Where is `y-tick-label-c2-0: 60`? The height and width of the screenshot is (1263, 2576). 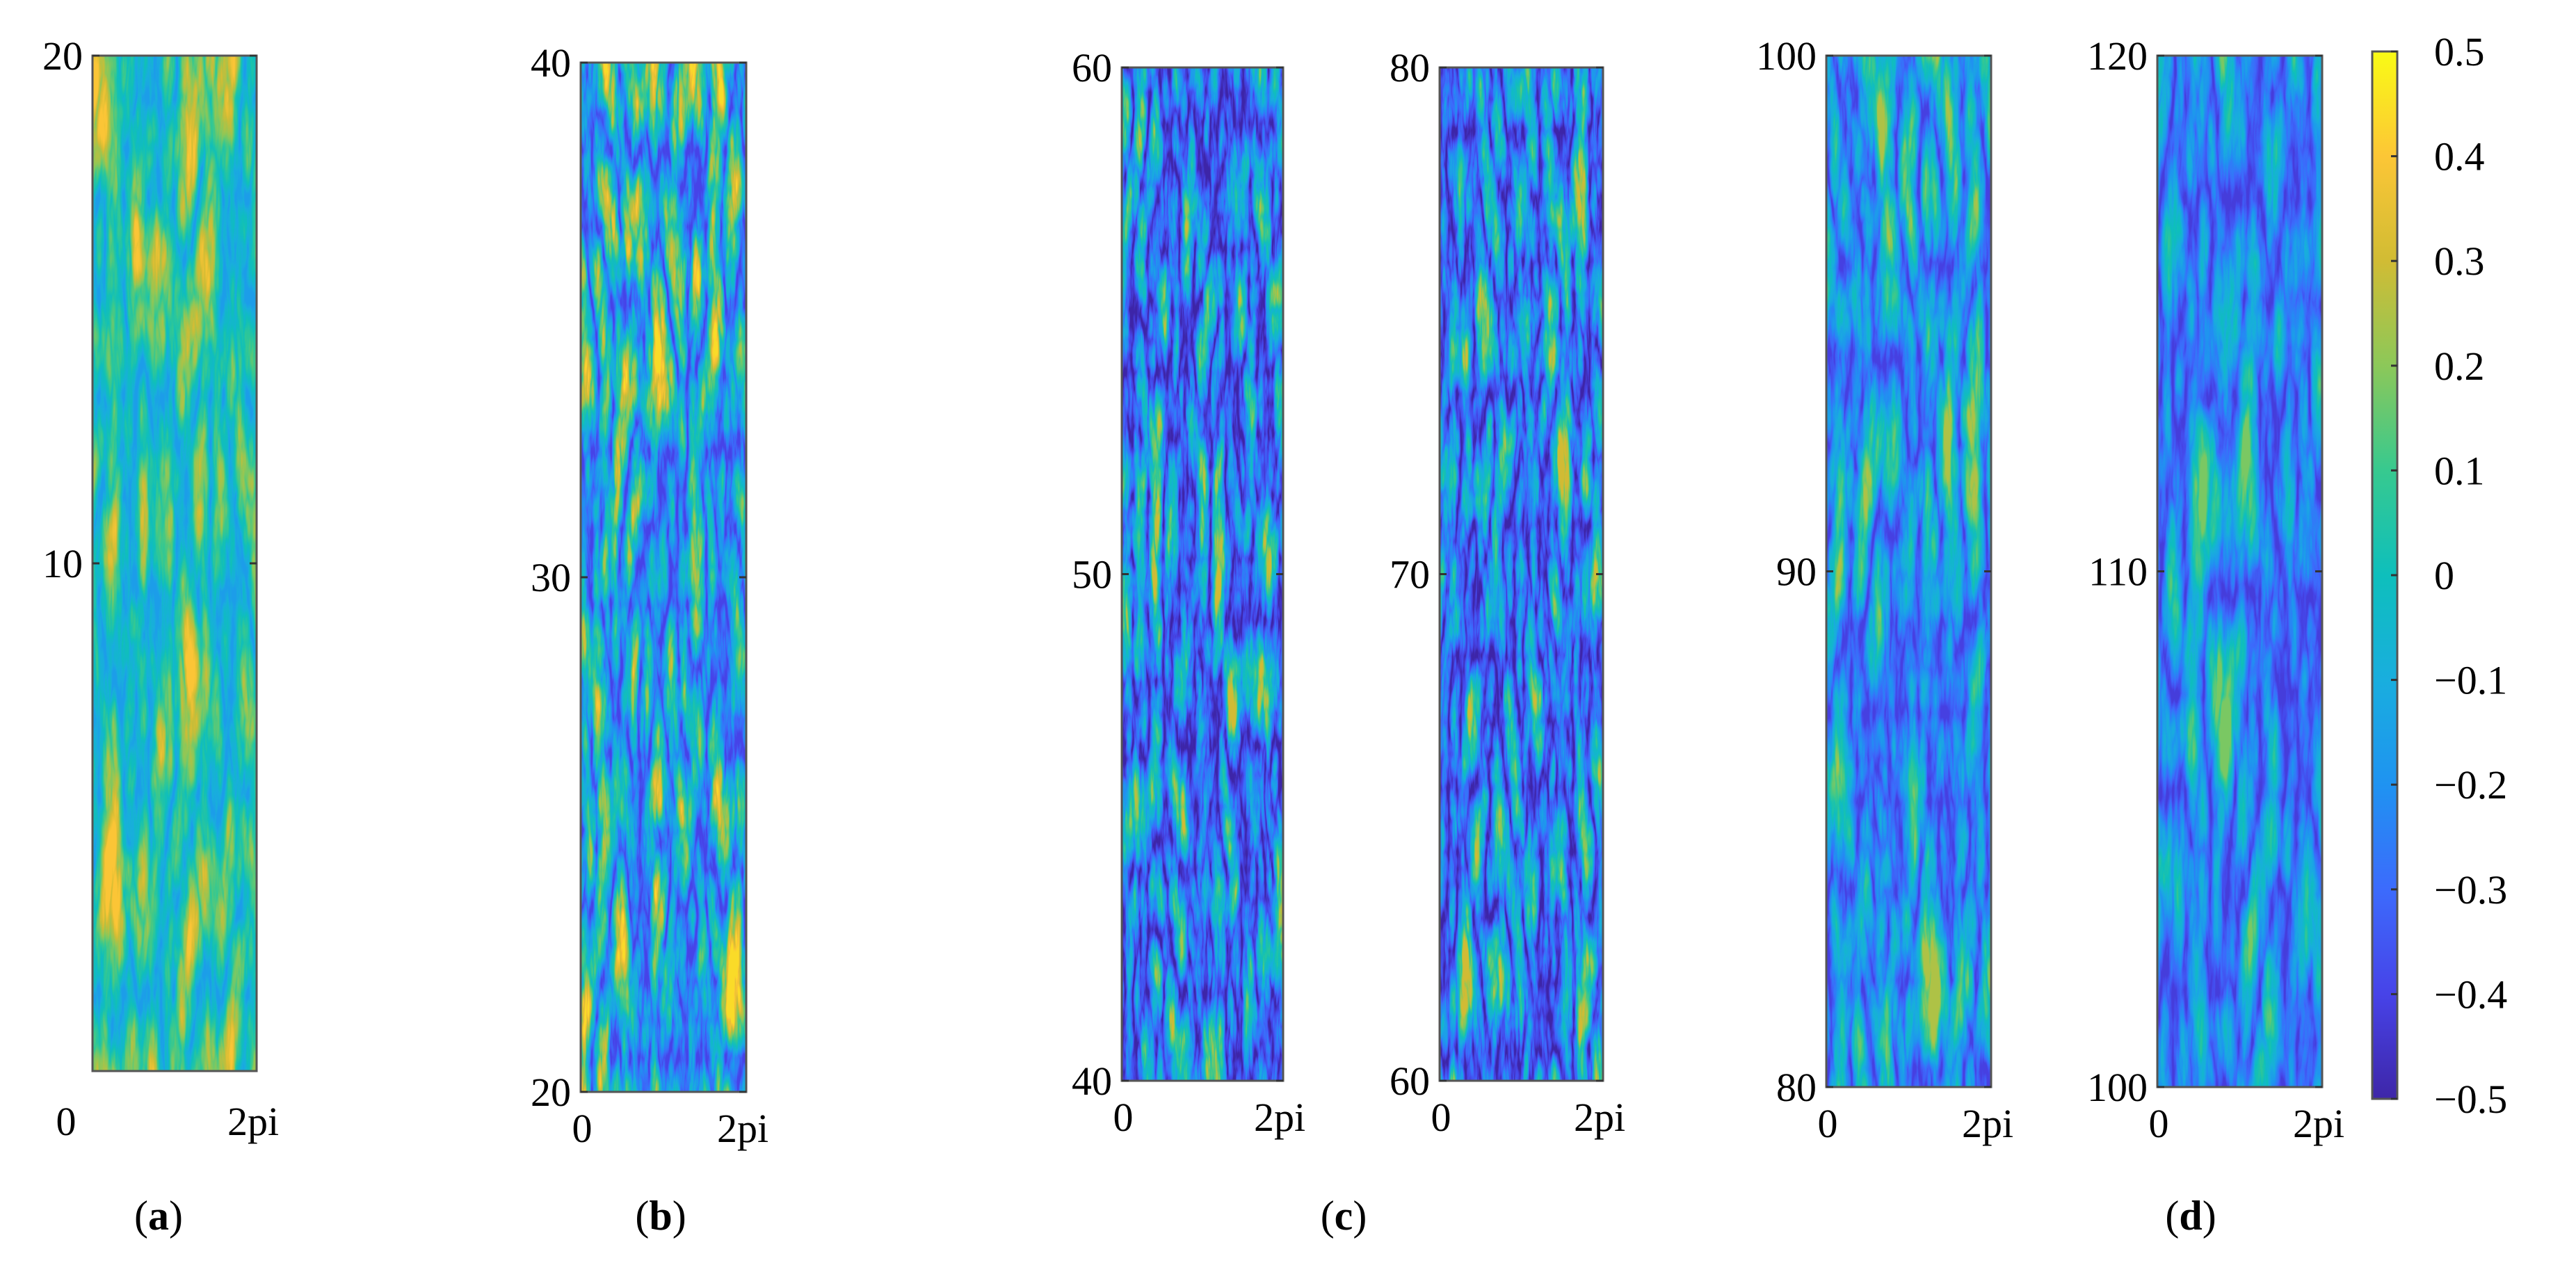
y-tick-label-c2-0: 60 is located at coordinates (1410, 1081).